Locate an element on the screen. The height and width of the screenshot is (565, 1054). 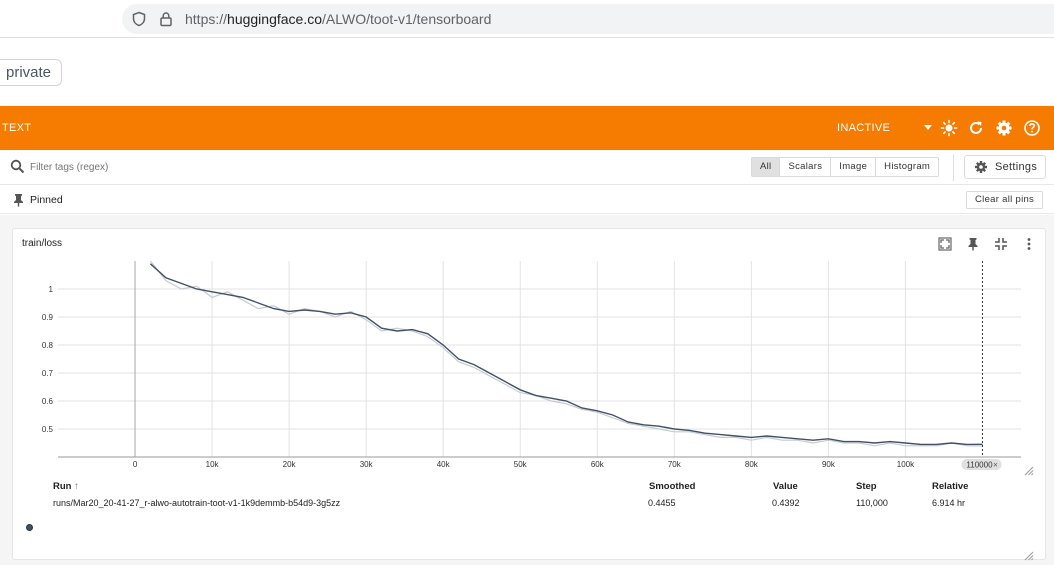
sun-icon is located at coordinates (949, 128).